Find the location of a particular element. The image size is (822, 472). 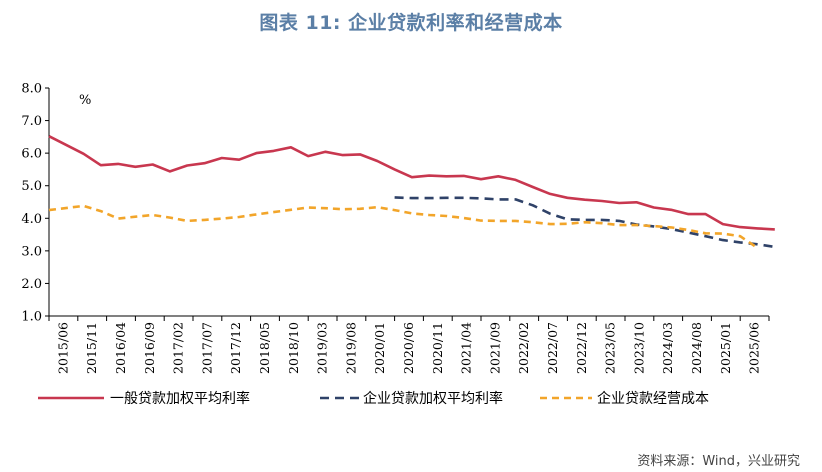

legend-item-2: 企业贷款加权平均利率 is located at coordinates (411, 398).